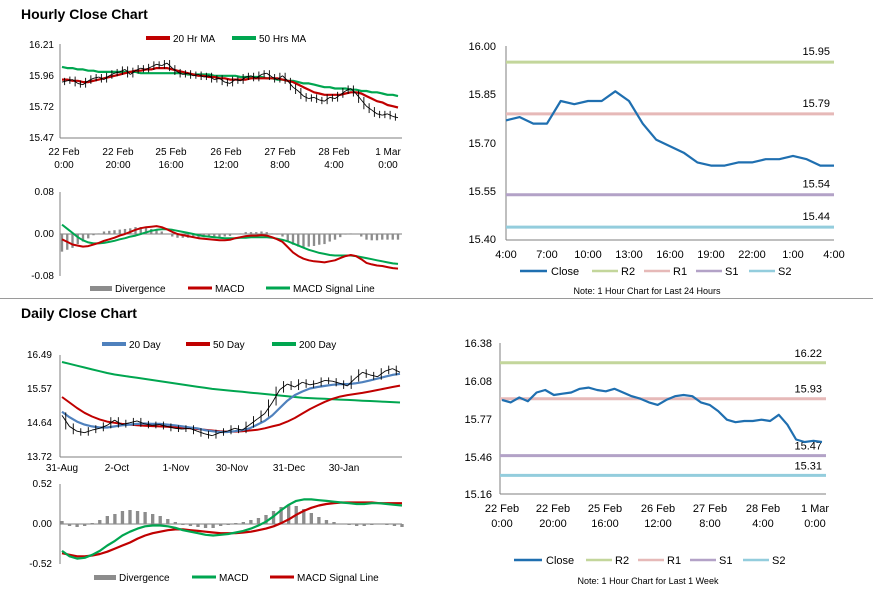  I want to click on daily-macd-series, so click(232, 529).